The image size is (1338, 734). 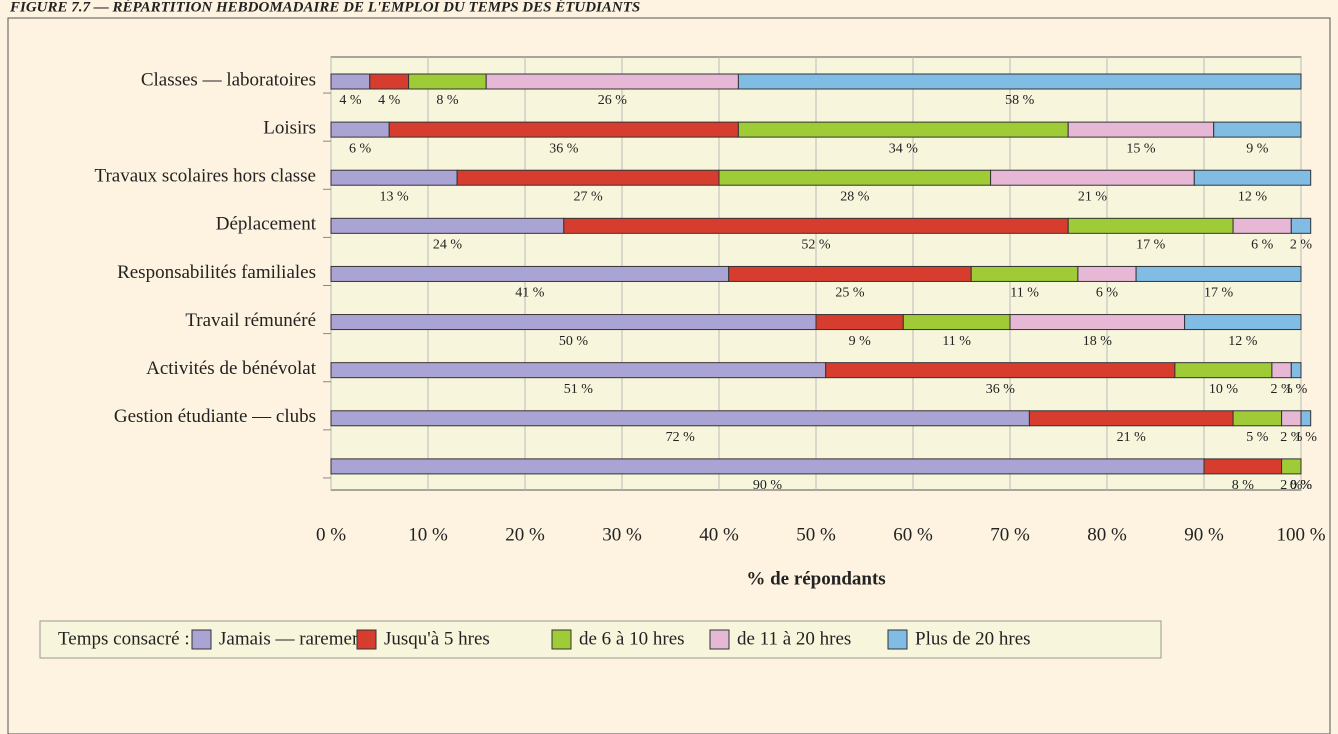 What do you see at coordinates (1132, 437) in the screenshot?
I see `value-label: 21 %` at bounding box center [1132, 437].